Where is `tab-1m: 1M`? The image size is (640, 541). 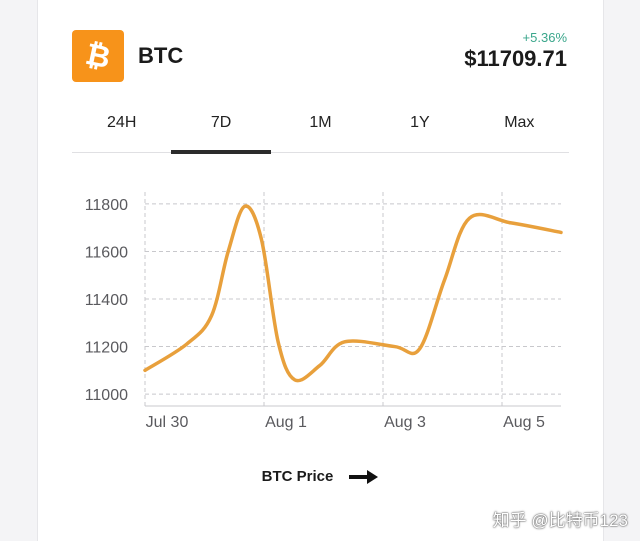 tab-1m: 1M is located at coordinates (320, 122).